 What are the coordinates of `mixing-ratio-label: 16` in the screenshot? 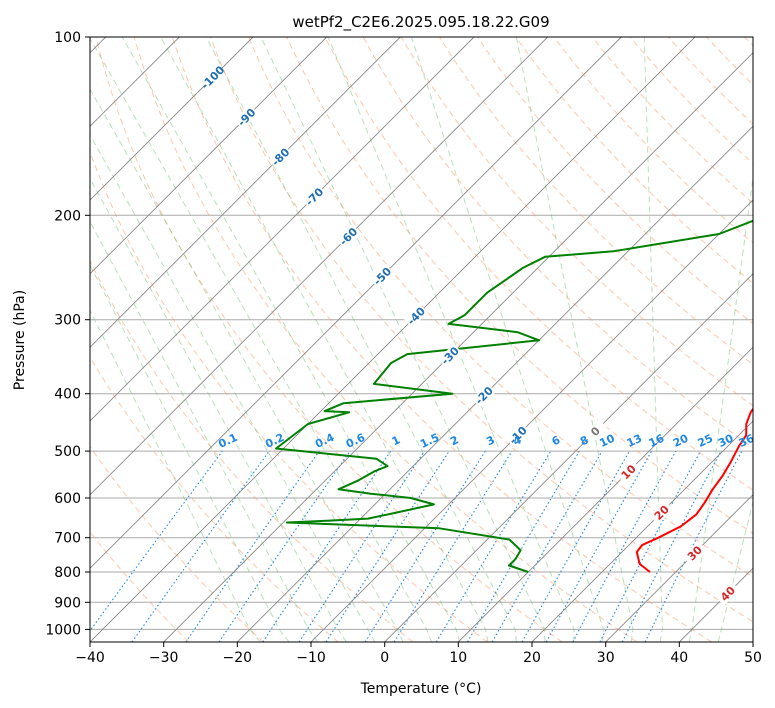 It's located at (657, 441).